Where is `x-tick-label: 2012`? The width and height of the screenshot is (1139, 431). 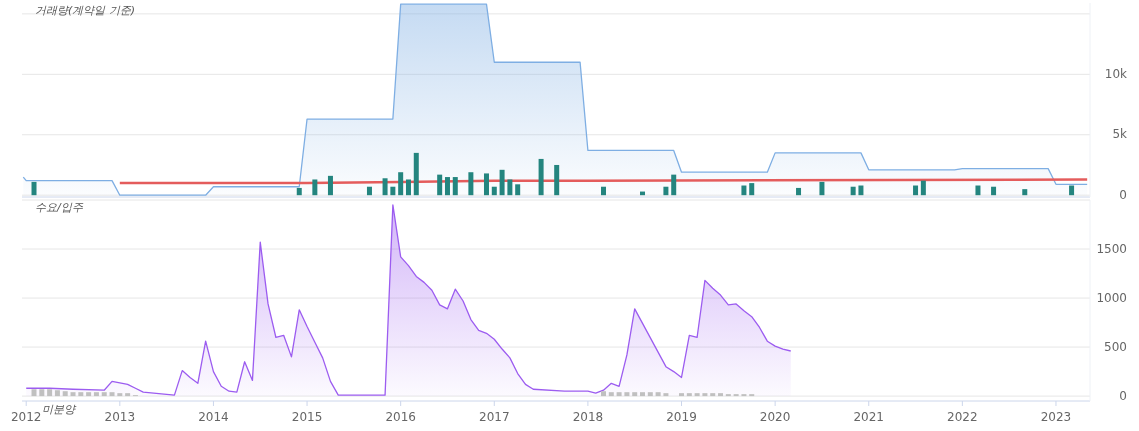
x-tick-label: 2012 is located at coordinates (26, 416).